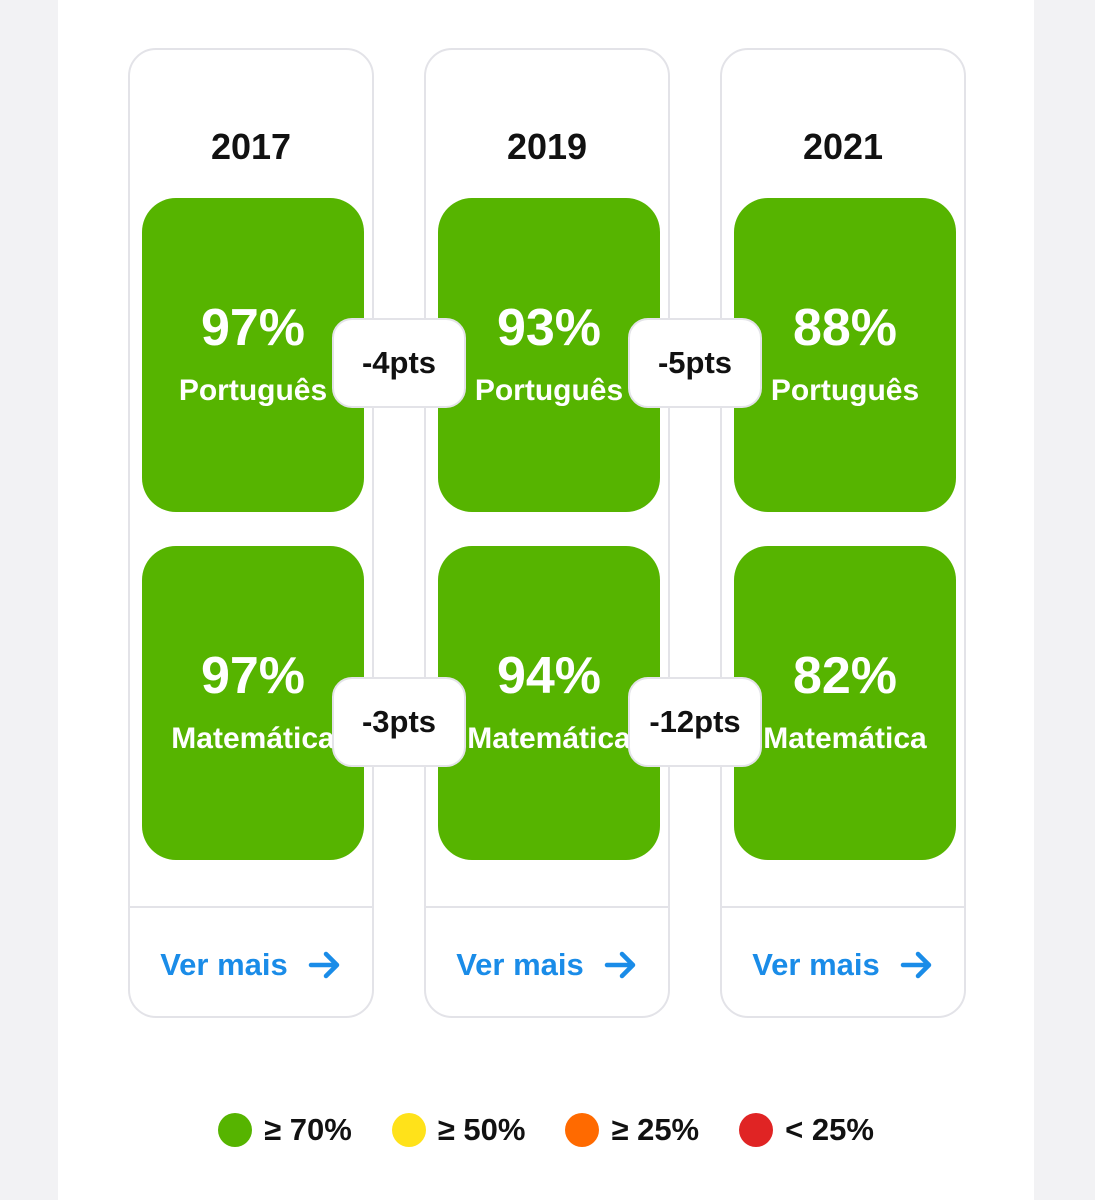 This screenshot has height=1200, width=1095. What do you see at coordinates (399, 722) in the screenshot?
I see `delta-badge-matematica-2017-2019: -3pts` at bounding box center [399, 722].